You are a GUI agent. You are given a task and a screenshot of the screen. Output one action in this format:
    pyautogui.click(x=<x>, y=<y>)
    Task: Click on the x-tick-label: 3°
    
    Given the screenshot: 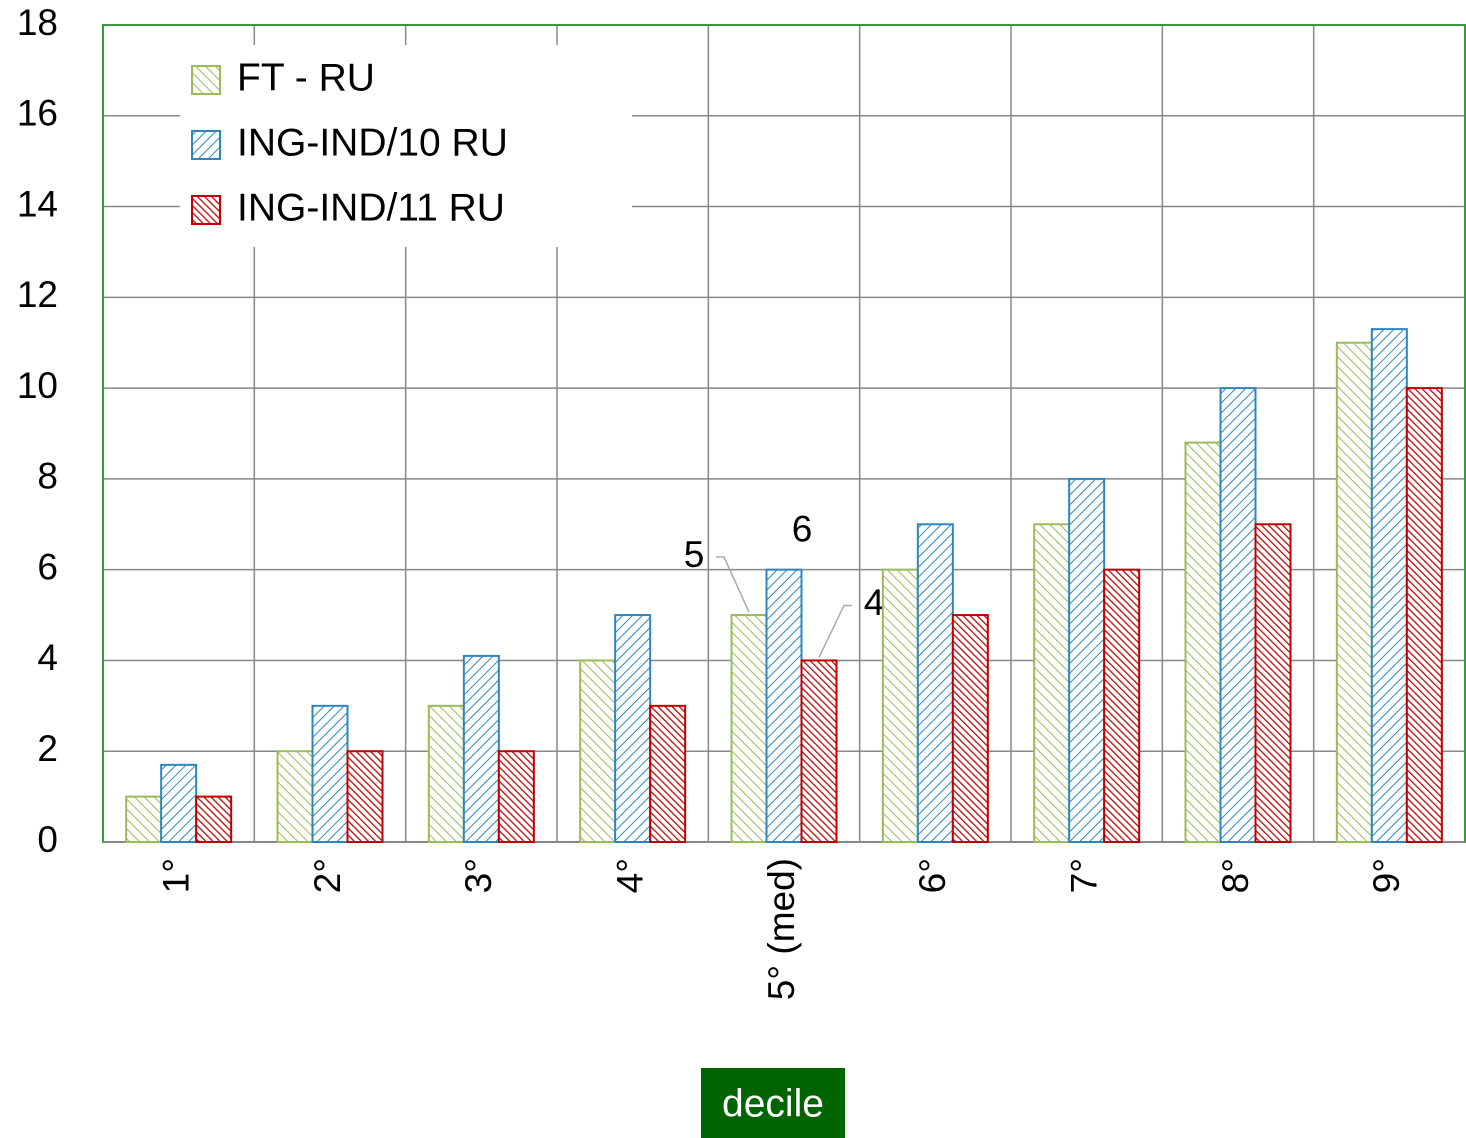 What is the action you would take?
    pyautogui.click(x=478, y=875)
    